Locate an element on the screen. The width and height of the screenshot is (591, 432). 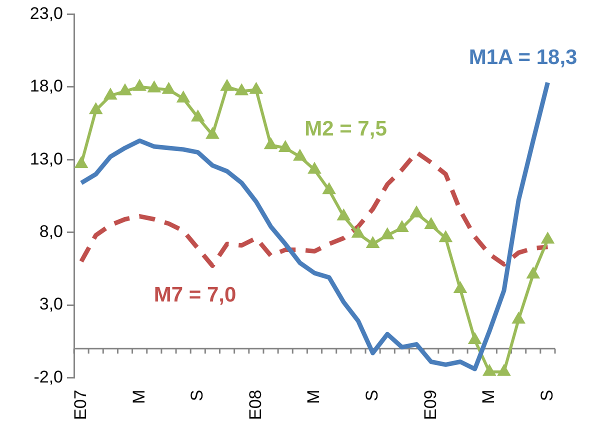
y-tick-label: 8,0 is located at coordinates (51, 232).